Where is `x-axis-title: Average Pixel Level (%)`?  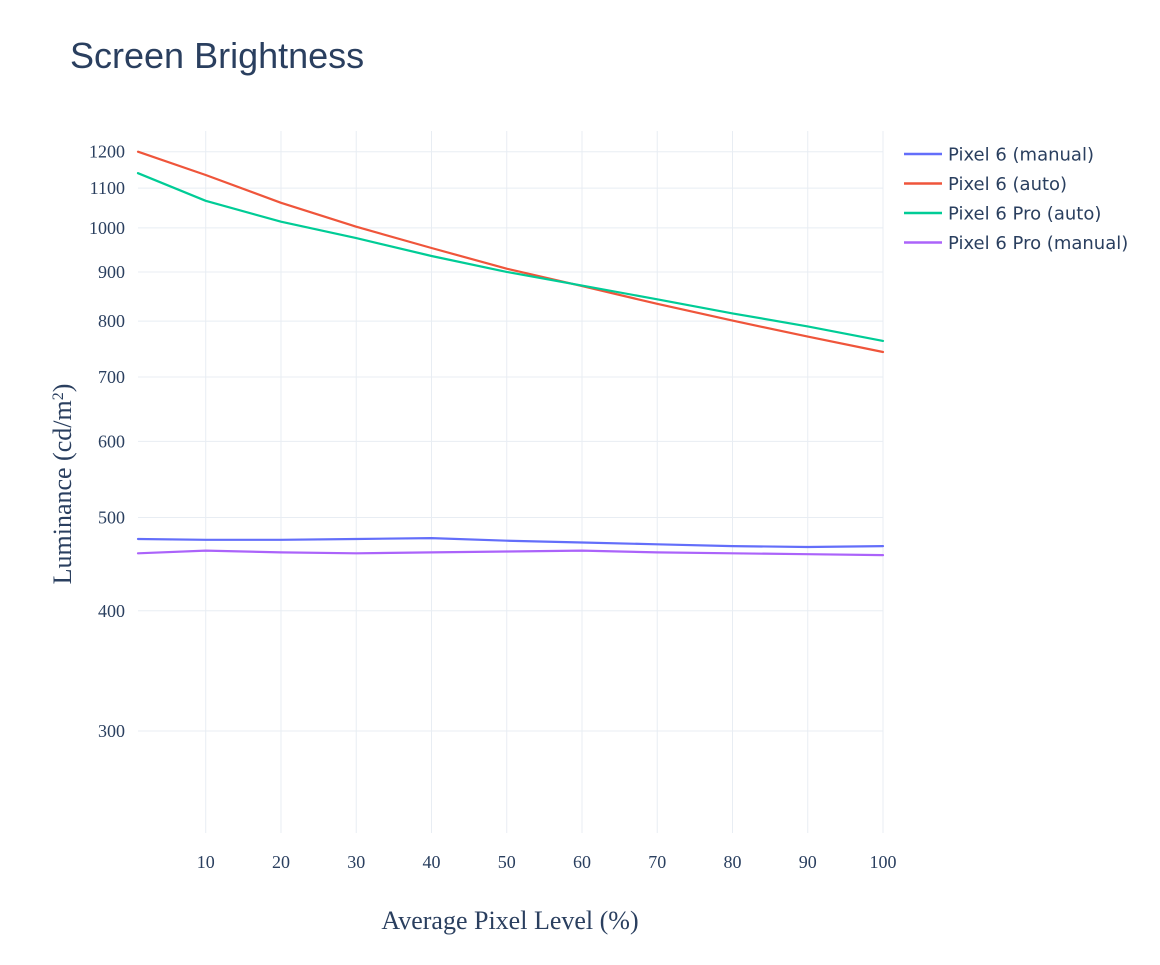 x-axis-title: Average Pixel Level (%) is located at coordinates (509, 920).